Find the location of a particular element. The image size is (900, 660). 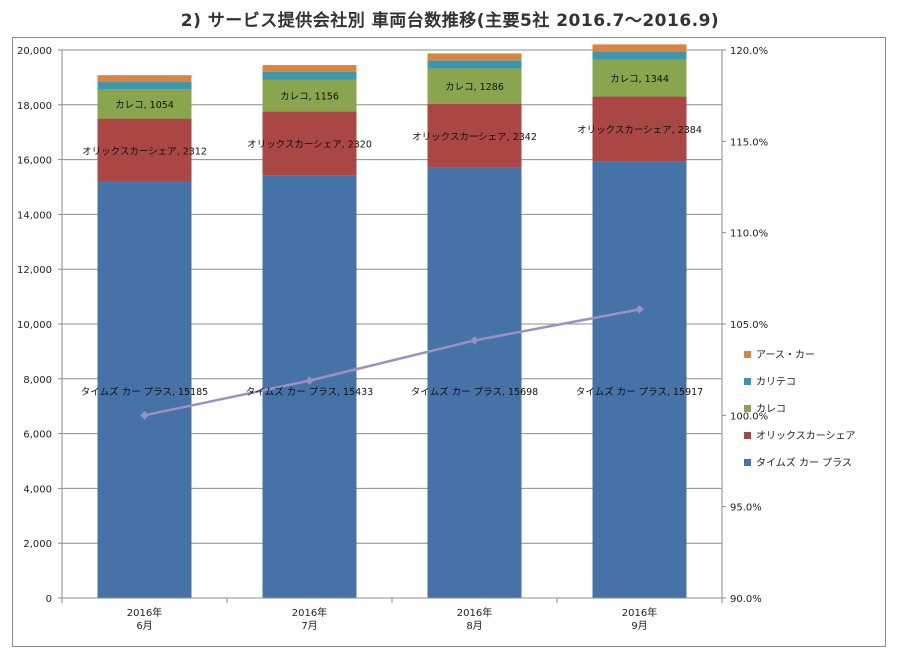

data-label: カレコ, 1156 is located at coordinates (309, 97).